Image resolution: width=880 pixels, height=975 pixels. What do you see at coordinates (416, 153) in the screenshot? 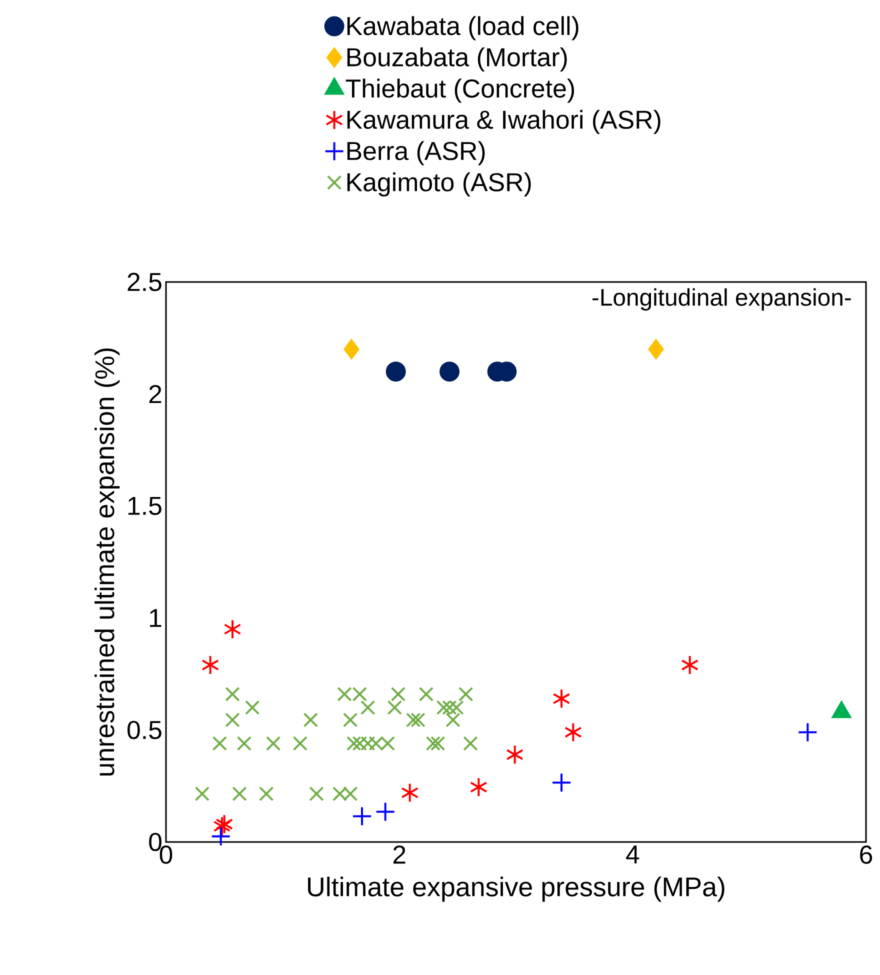
I see `legend-label: Berra (ASR)` at bounding box center [416, 153].